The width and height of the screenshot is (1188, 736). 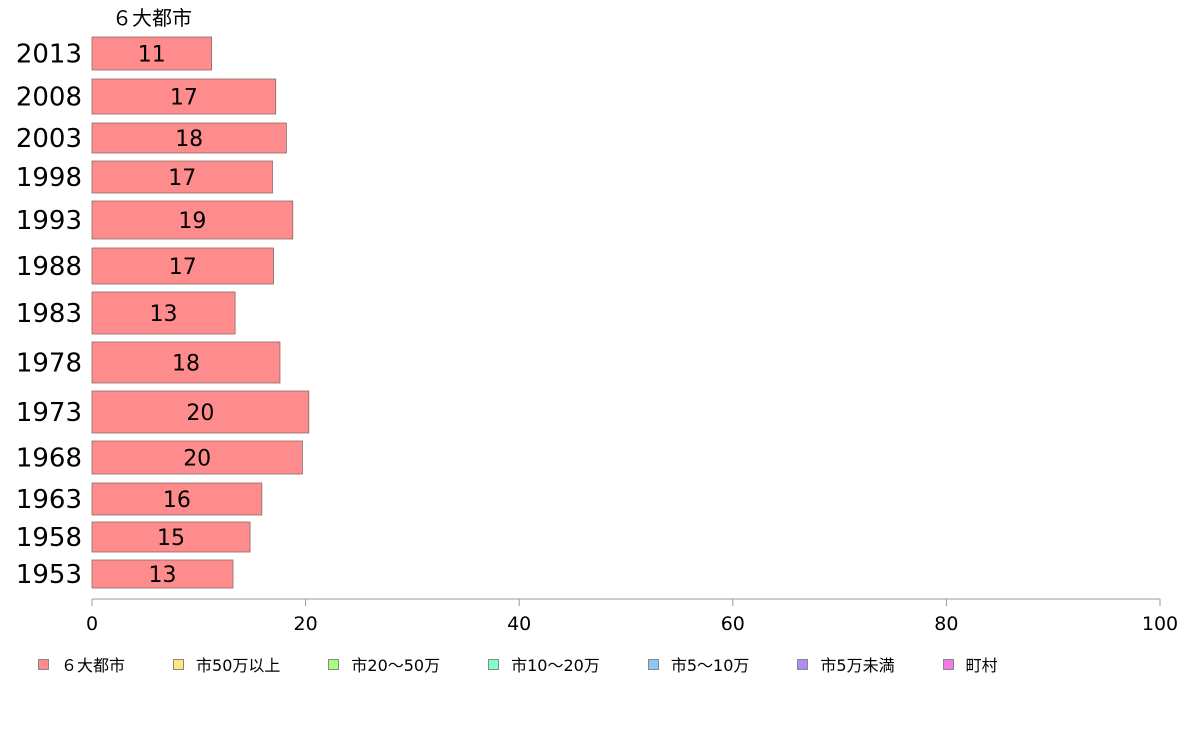 I want to click on y-tick-label-2003: 2003, so click(x=49, y=139).